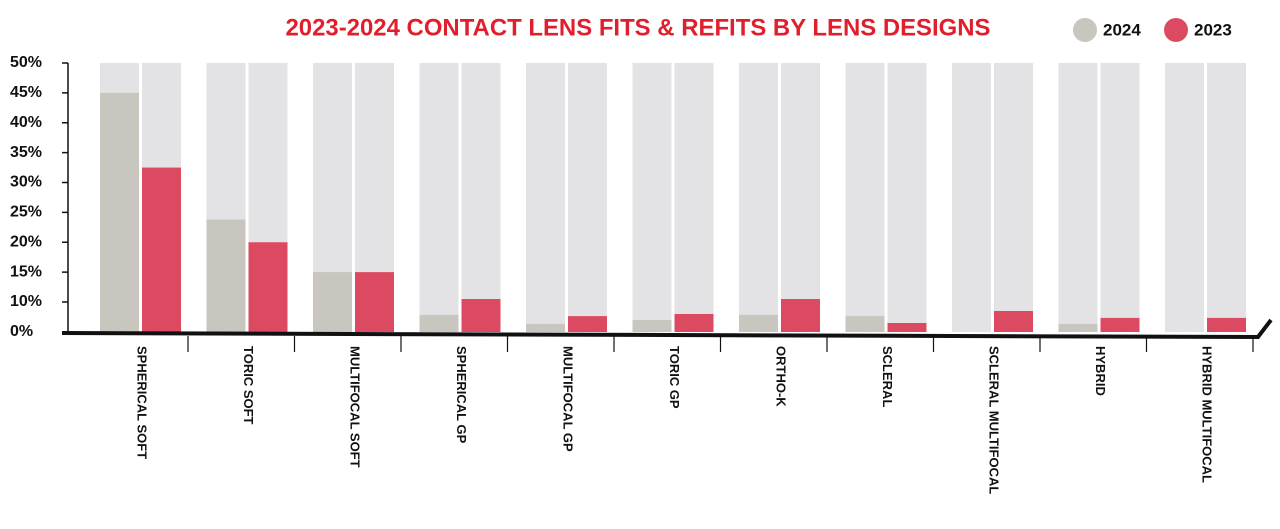 This screenshot has height=529, width=1280. Describe the element at coordinates (26, 271) in the screenshot. I see `y-tick-label: 15%` at that location.